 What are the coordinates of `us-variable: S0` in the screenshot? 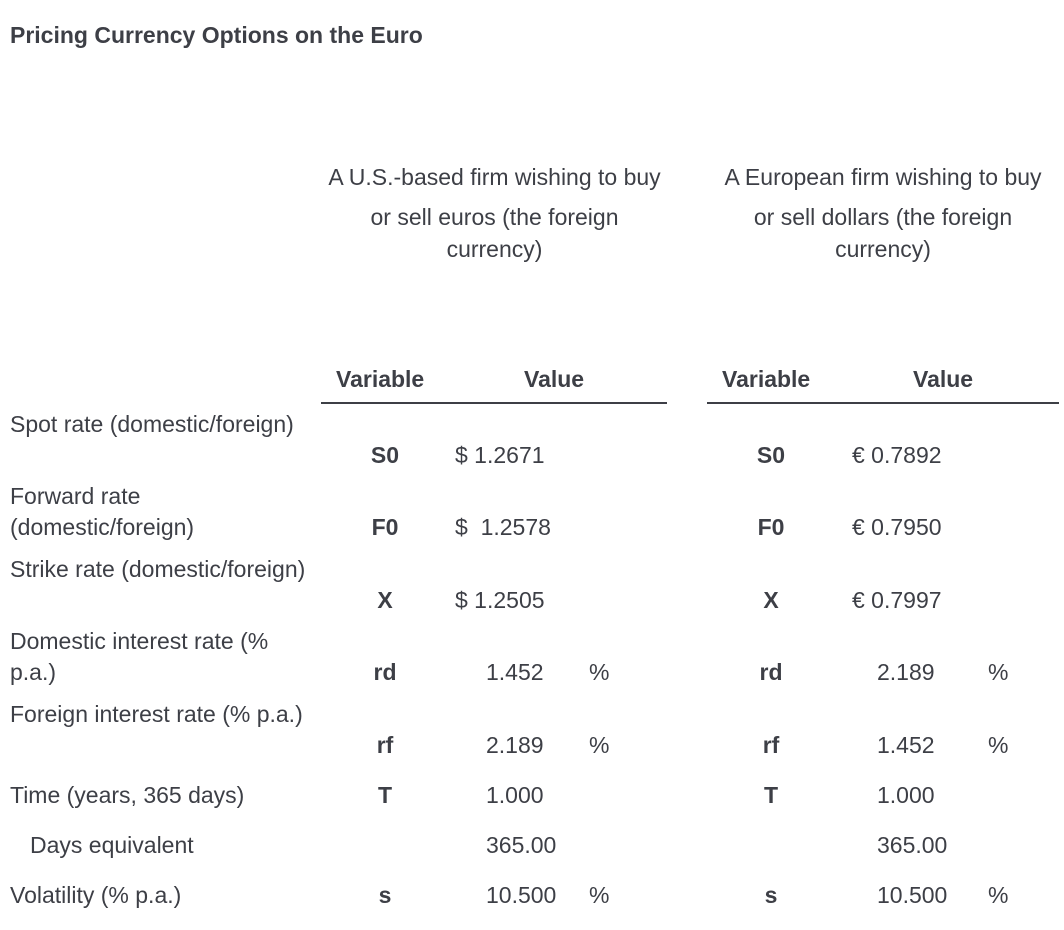 It's located at (385, 455).